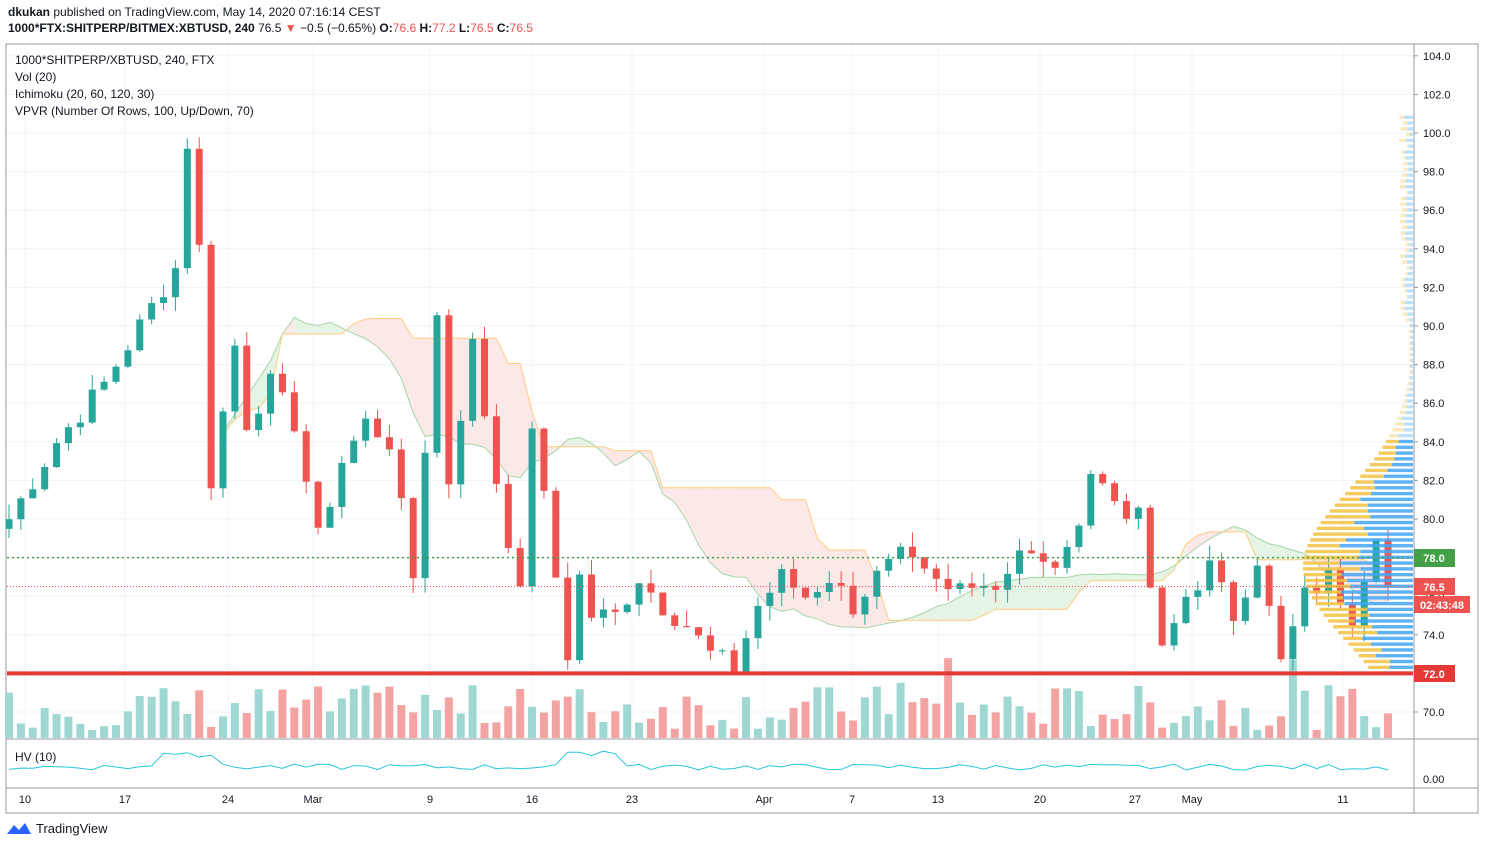  Describe the element at coordinates (426, 28) in the screenshot. I see `high-label: H:` at that location.